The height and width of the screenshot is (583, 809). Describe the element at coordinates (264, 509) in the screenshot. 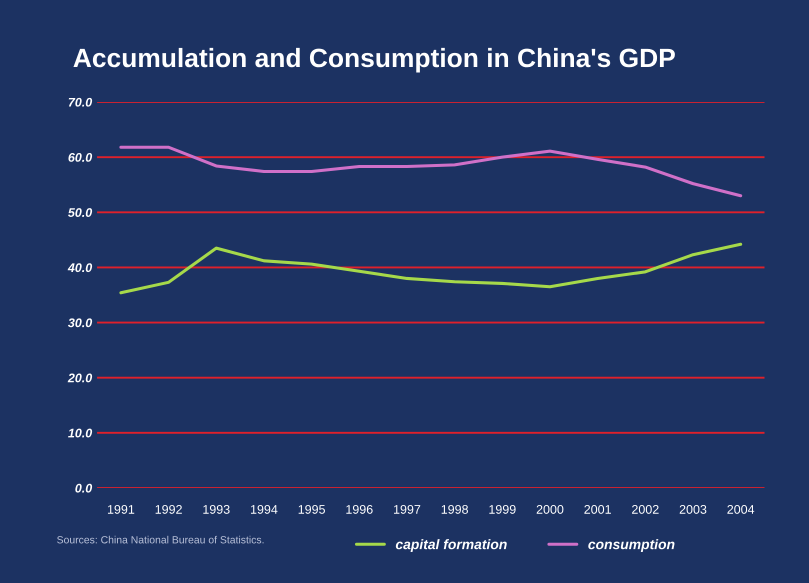

I see `x-tick-label: 1994` at that location.